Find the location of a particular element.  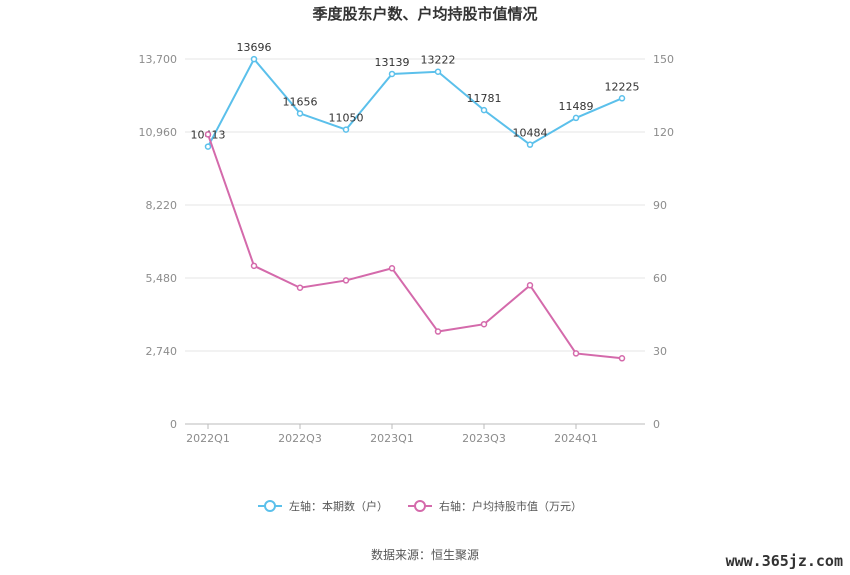

data-label: 13139 is located at coordinates (392, 62).